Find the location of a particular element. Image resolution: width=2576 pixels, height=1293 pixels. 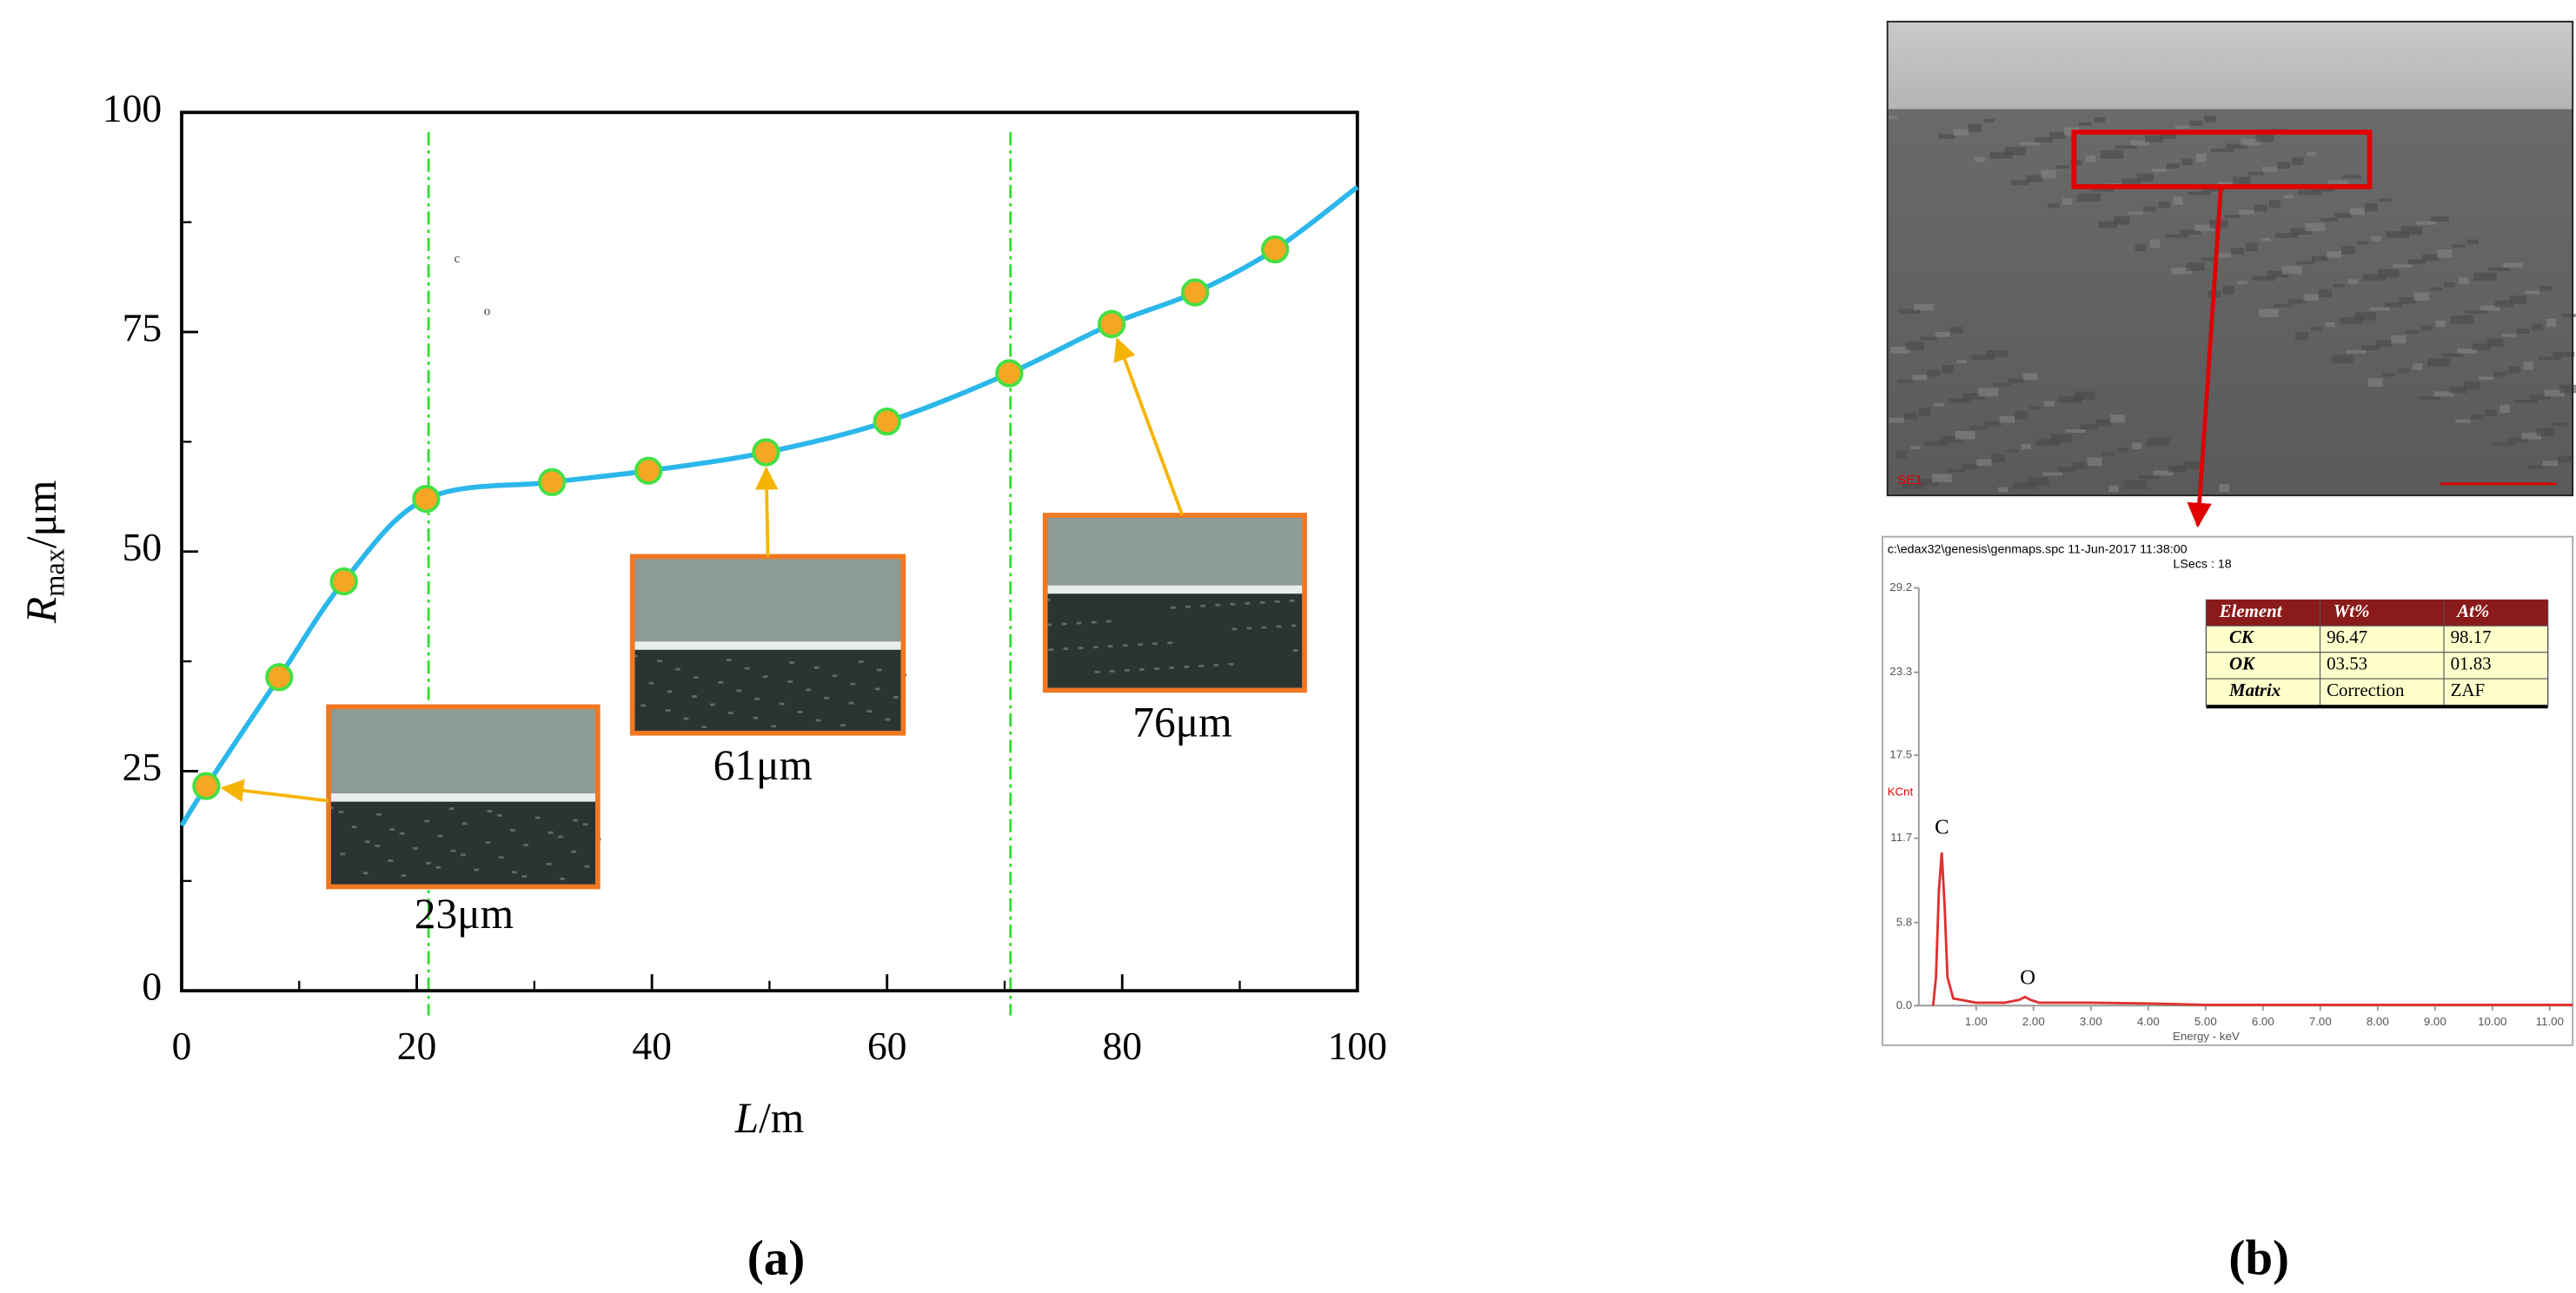

sem-body is located at coordinates (2230, 302).